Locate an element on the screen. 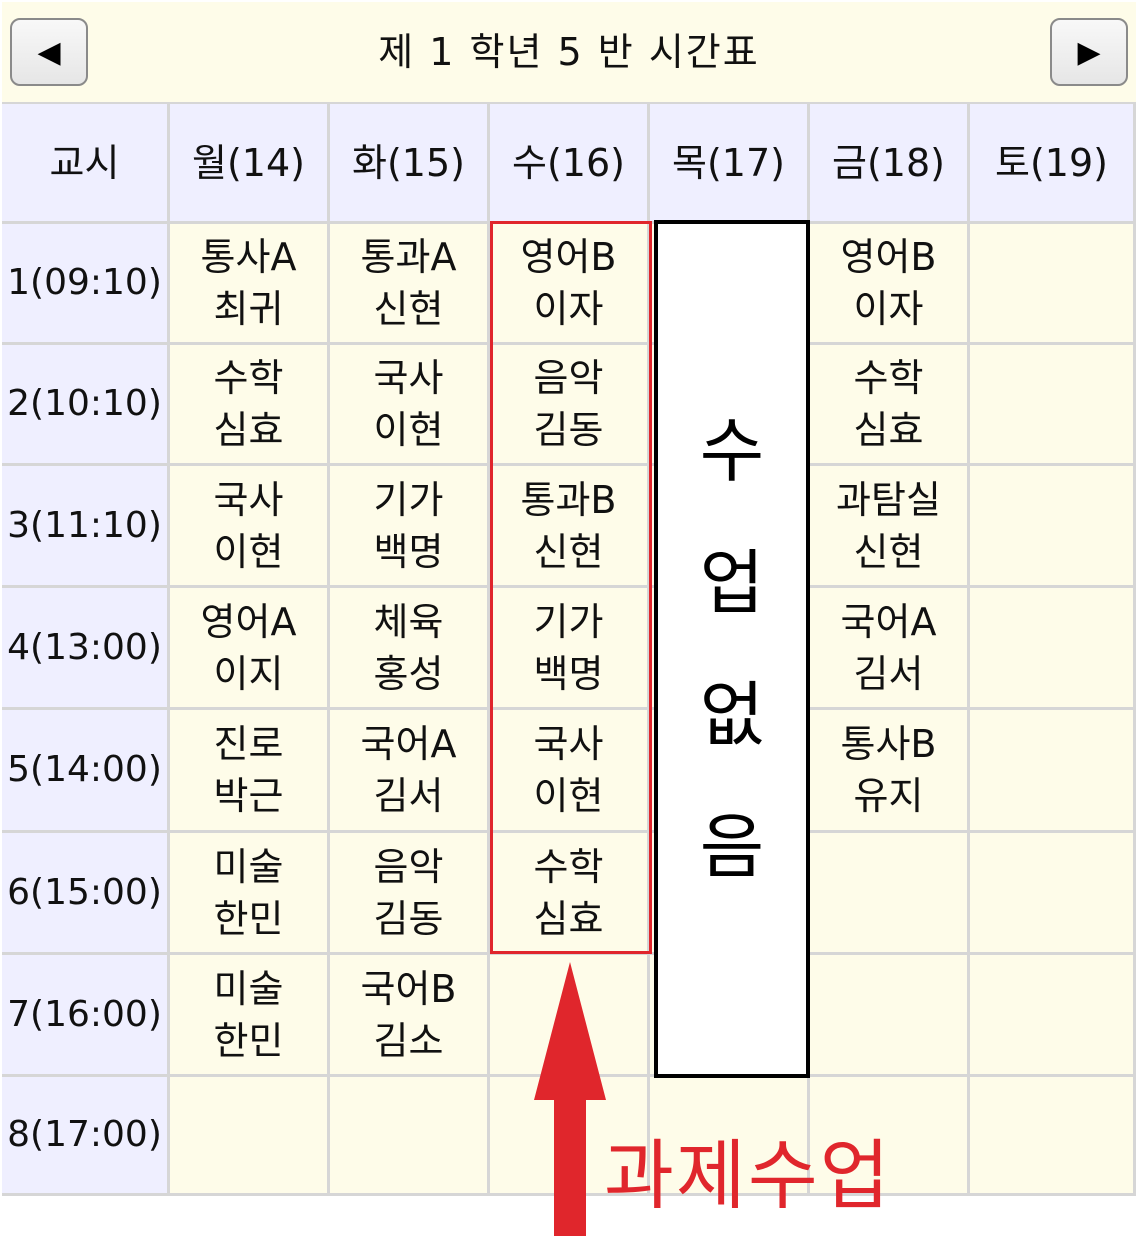  subject-name: 통사A is located at coordinates (248, 257).